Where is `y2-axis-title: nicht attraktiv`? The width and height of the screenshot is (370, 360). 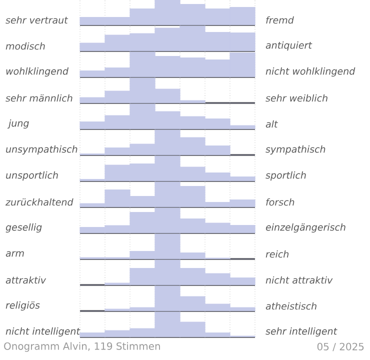 y2-axis-title: nicht attraktiv is located at coordinates (299, 280).